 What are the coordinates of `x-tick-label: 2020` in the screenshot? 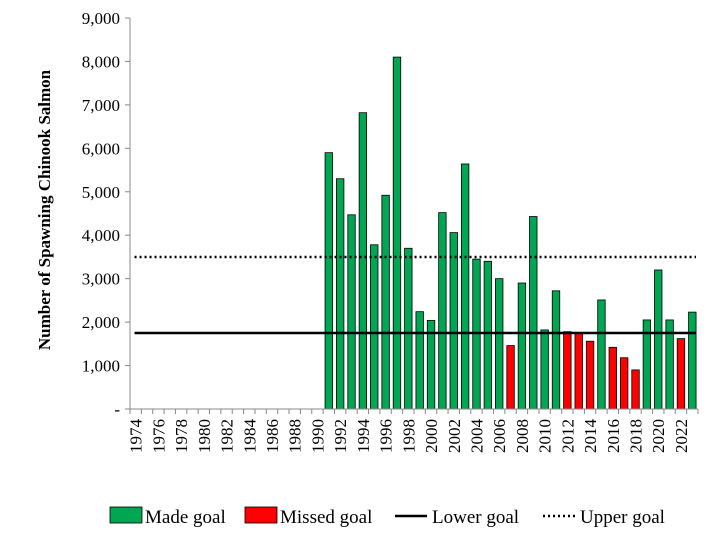 It's located at (658, 436).